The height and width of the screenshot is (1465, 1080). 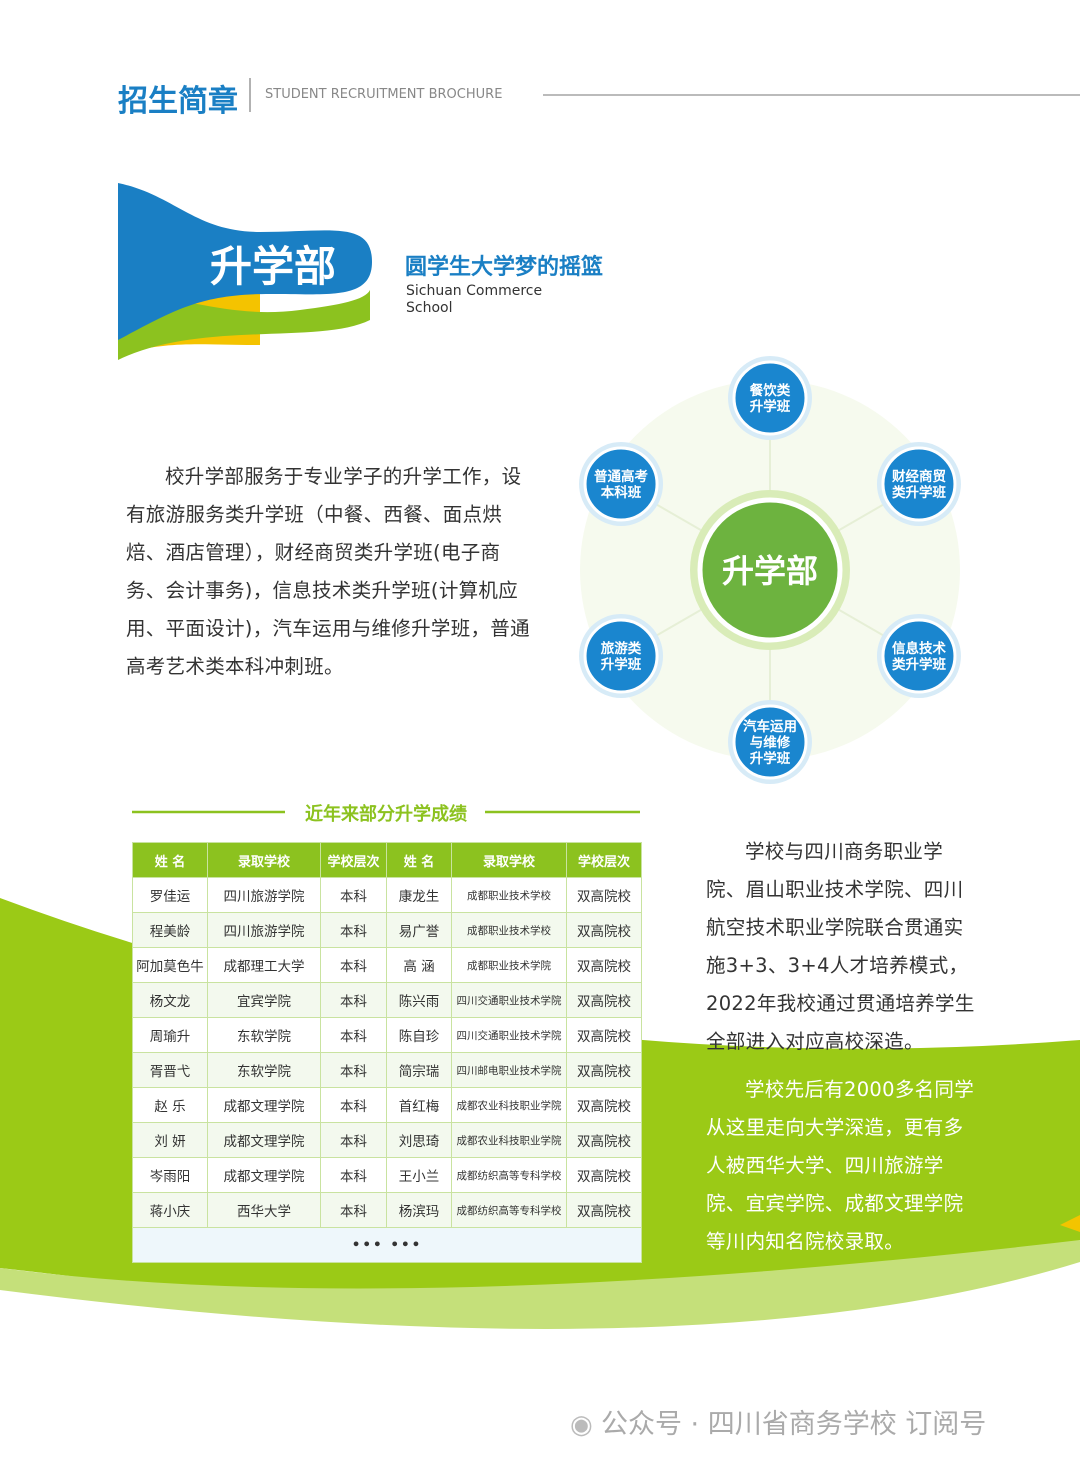 I want to click on table-row: 赵 乐成都文理学院 本科 首红梅 成都农业科技职业学院 双高院校, so click(x=387, y=1105).